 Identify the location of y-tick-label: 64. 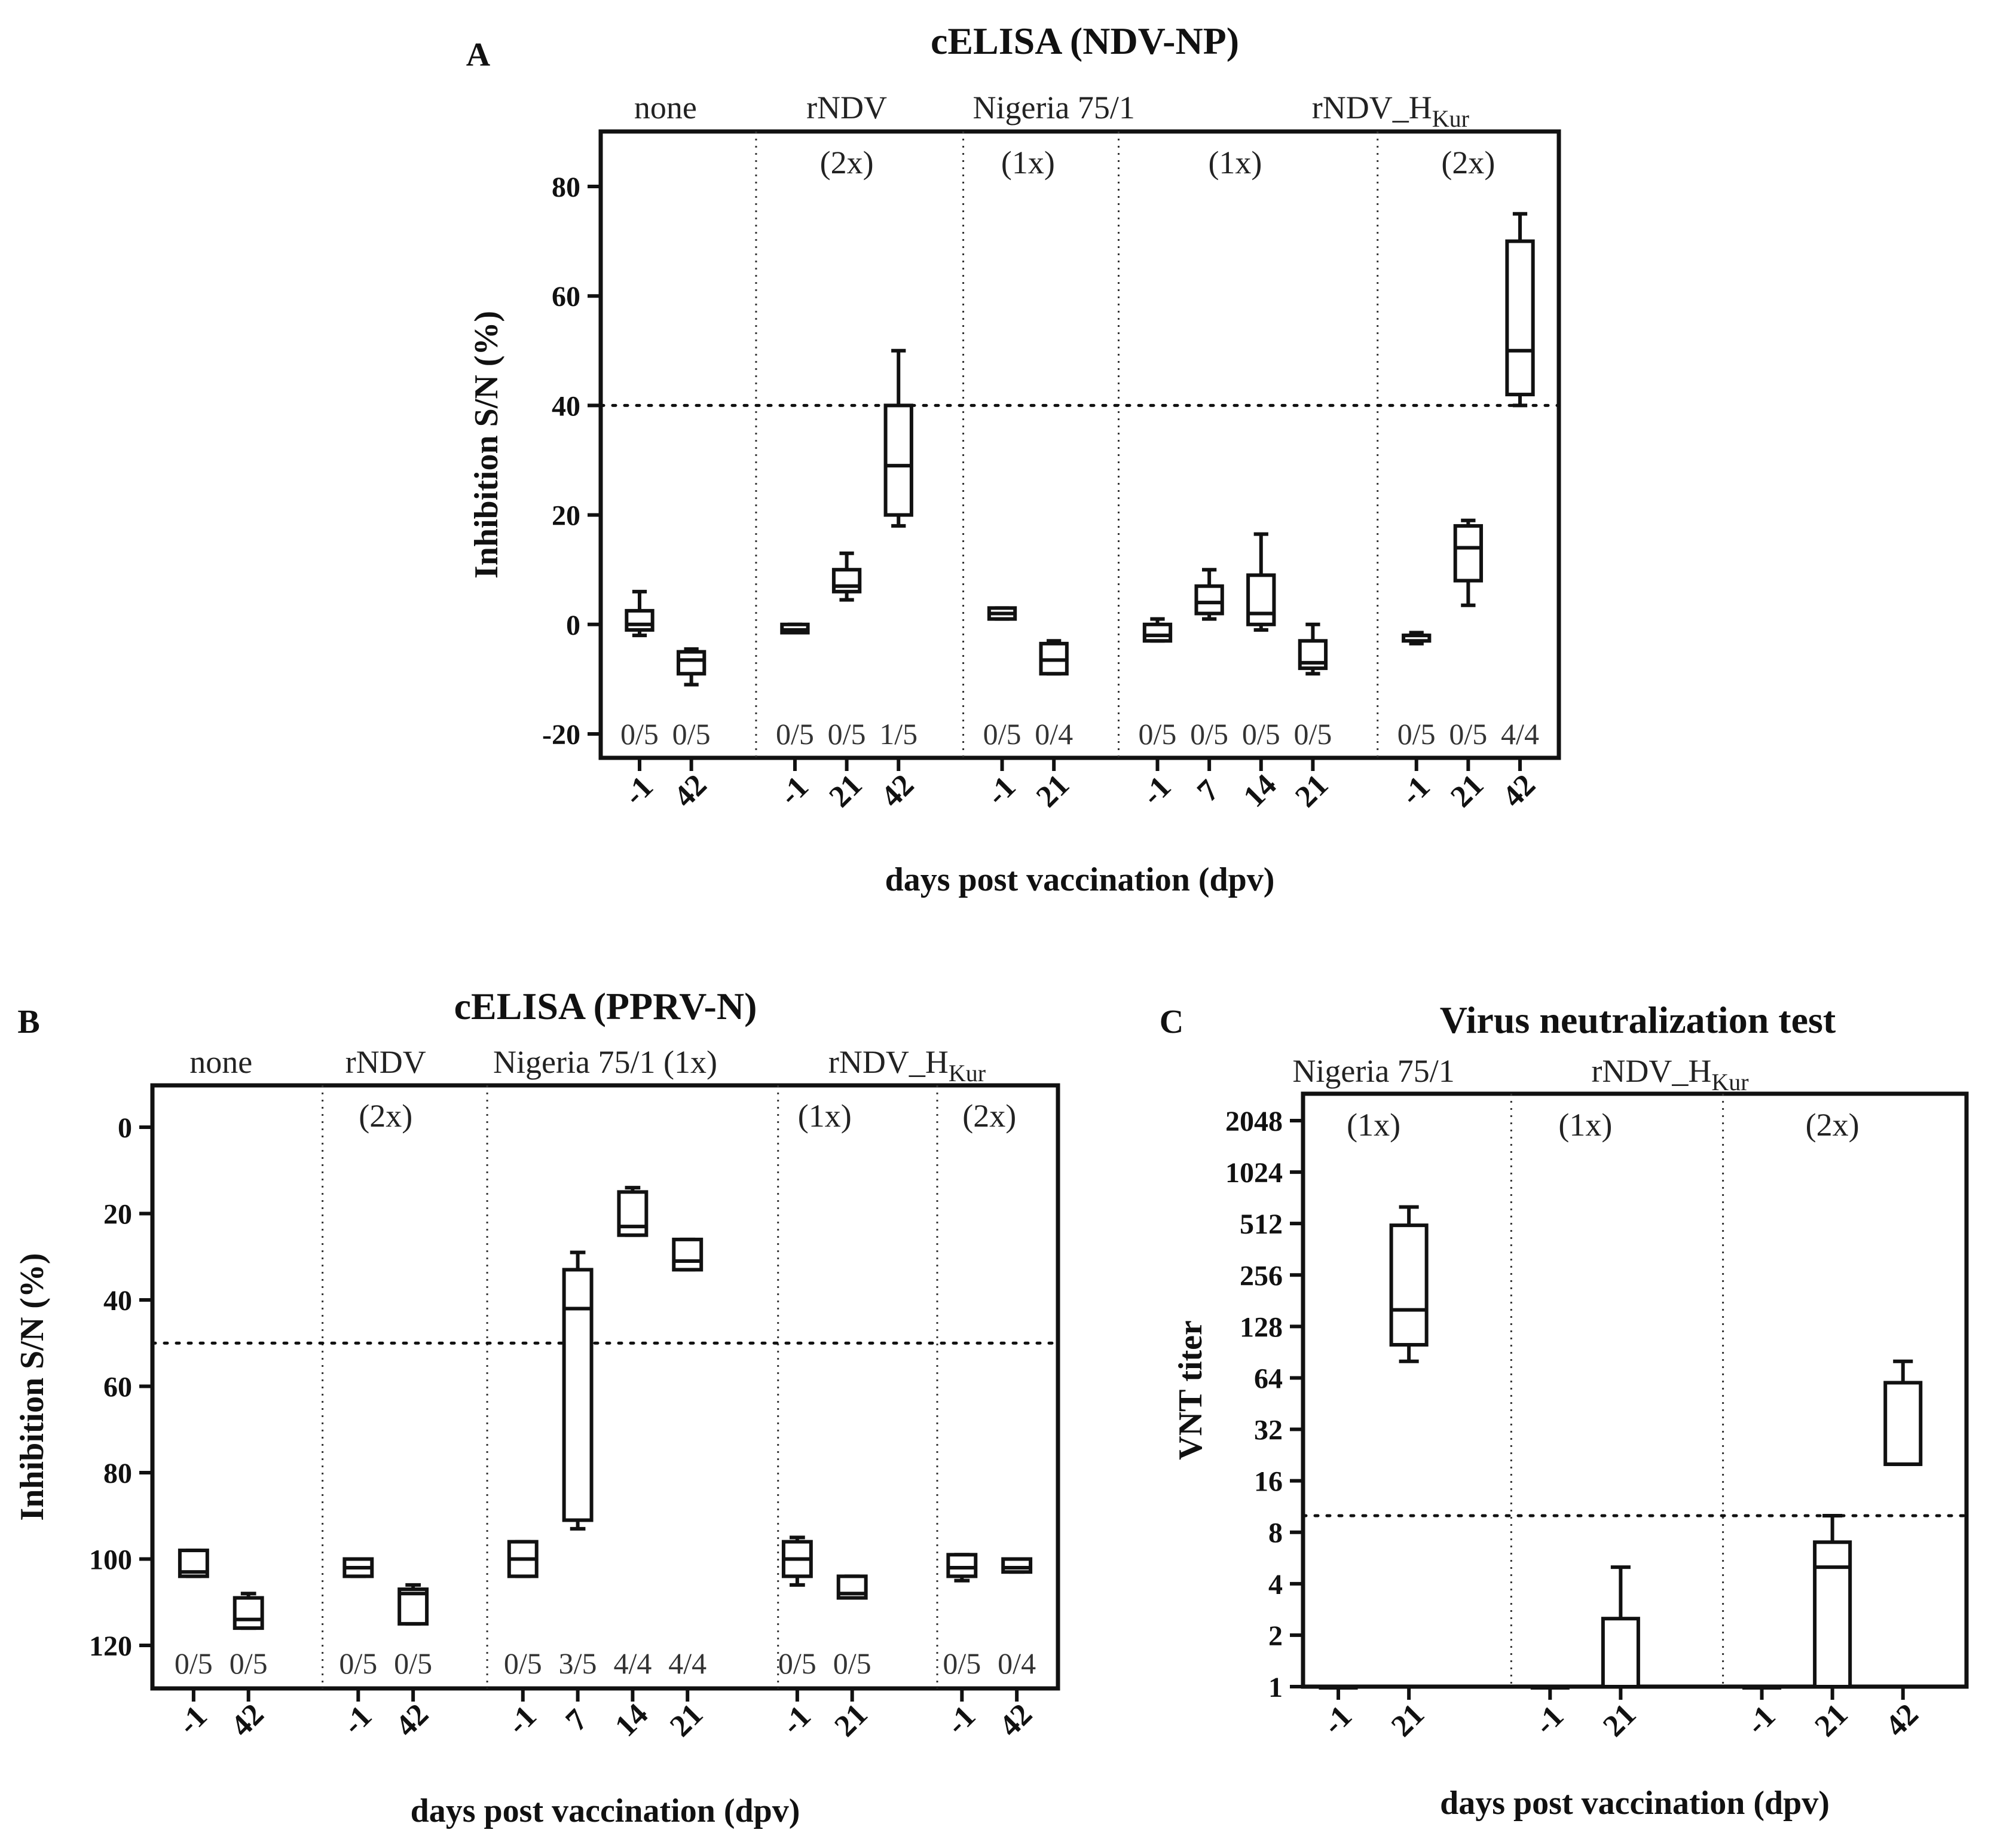
(1268, 1378).